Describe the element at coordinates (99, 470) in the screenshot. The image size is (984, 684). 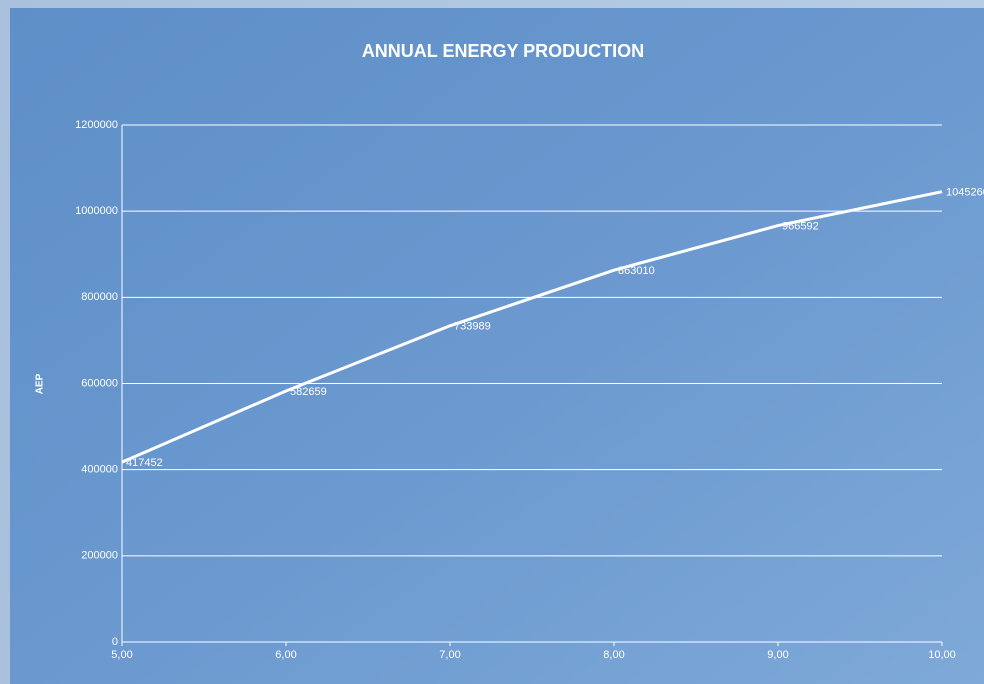
I see `y-tick-label: 400000` at that location.